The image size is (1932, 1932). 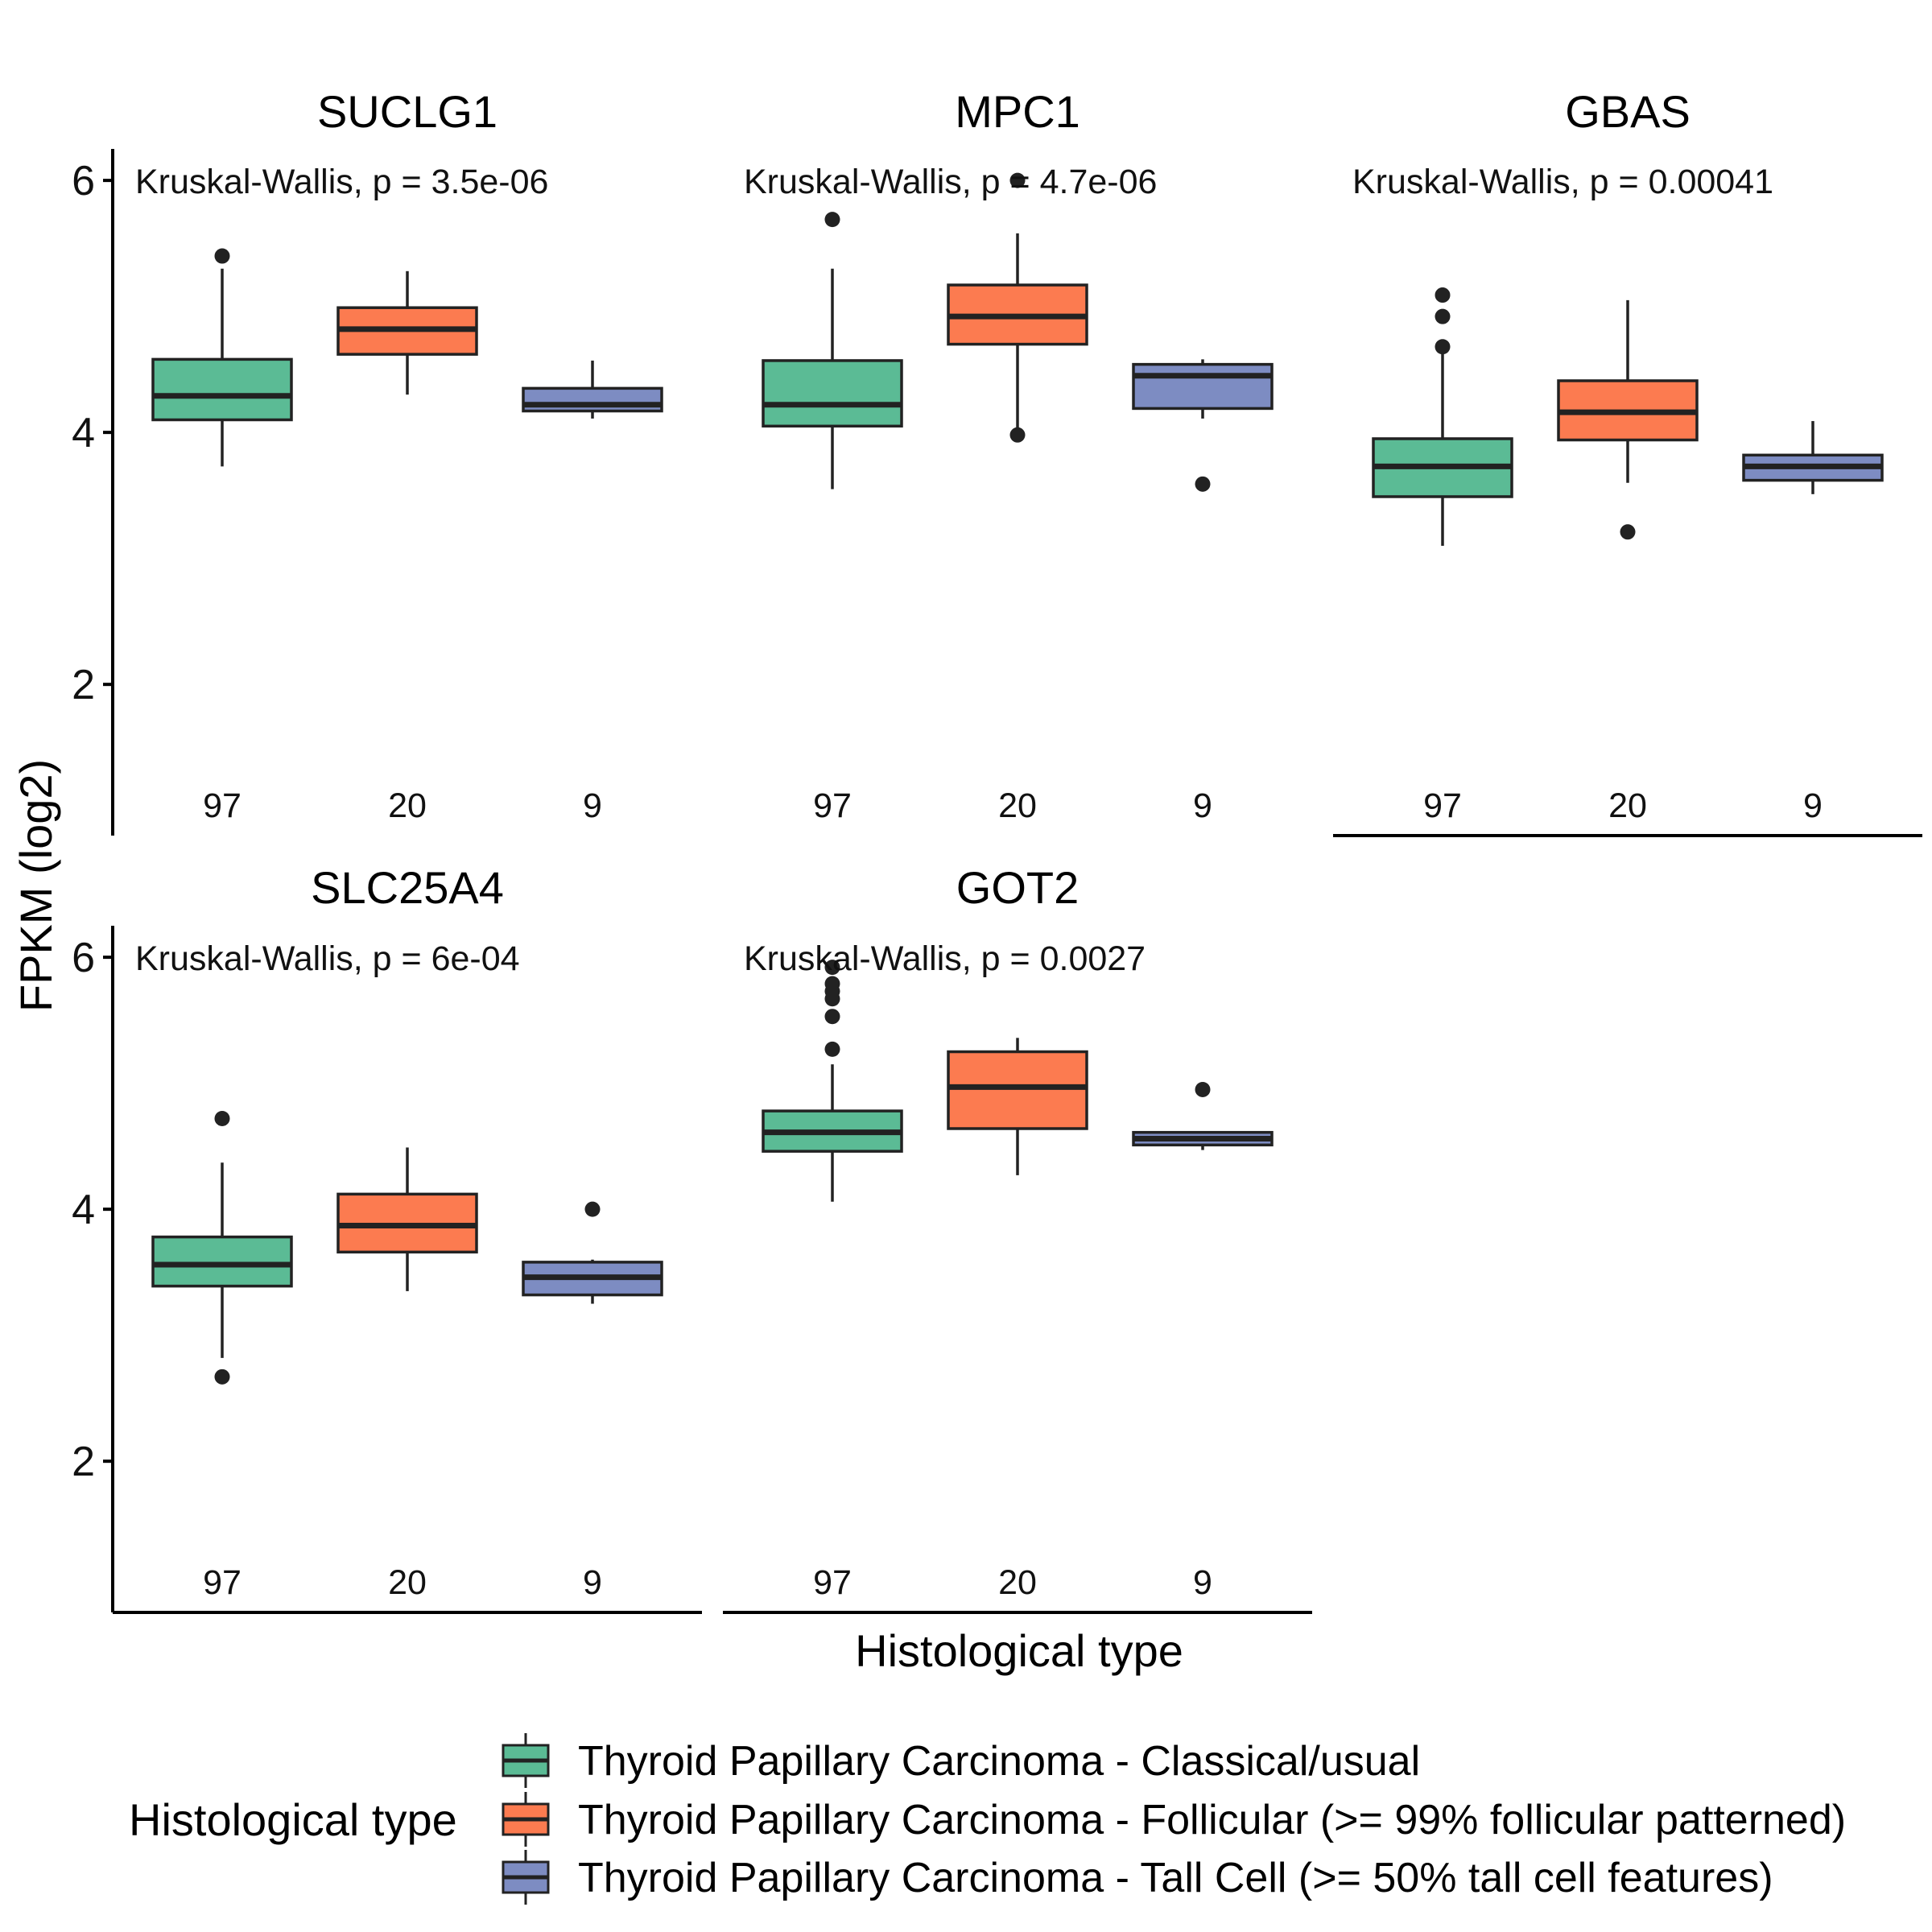 I want to click on facet-title: GOT2, so click(x=1017, y=887).